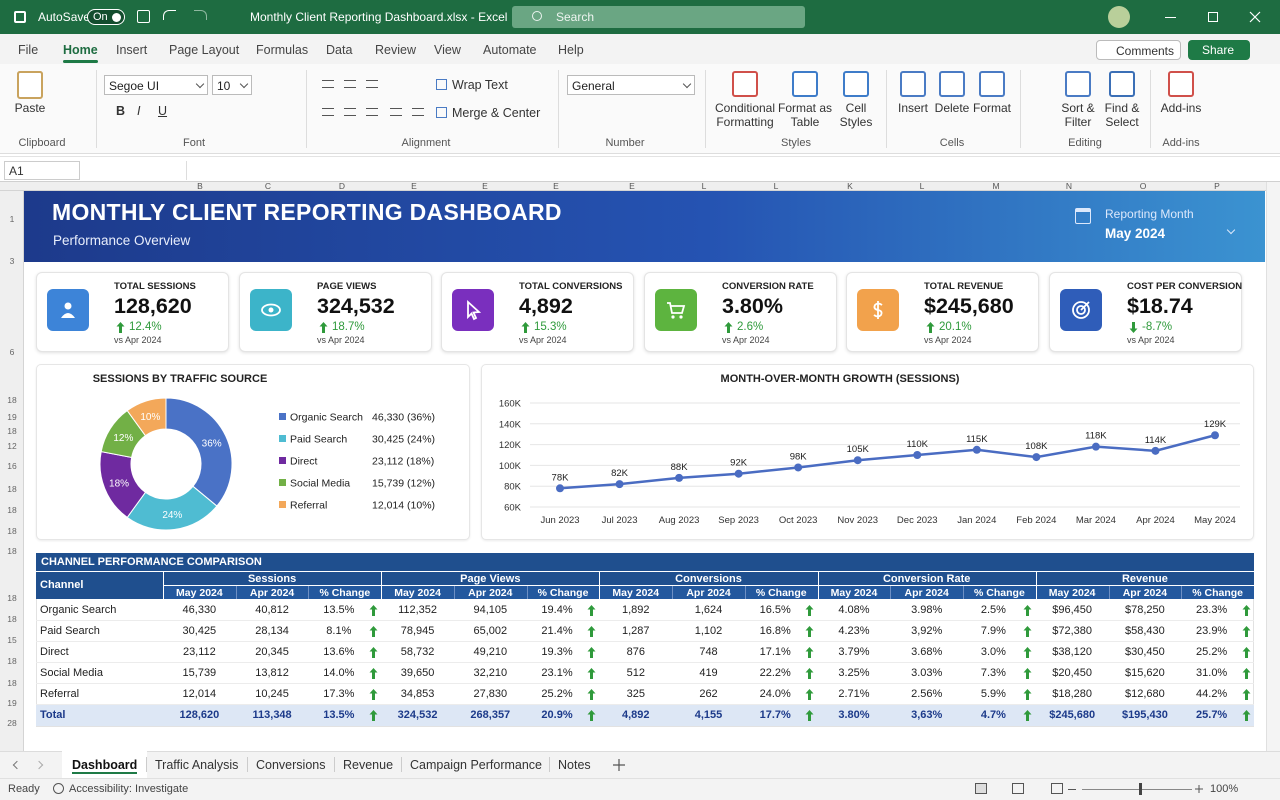  What do you see at coordinates (1072, 789) in the screenshot?
I see `zoom-out` at bounding box center [1072, 789].